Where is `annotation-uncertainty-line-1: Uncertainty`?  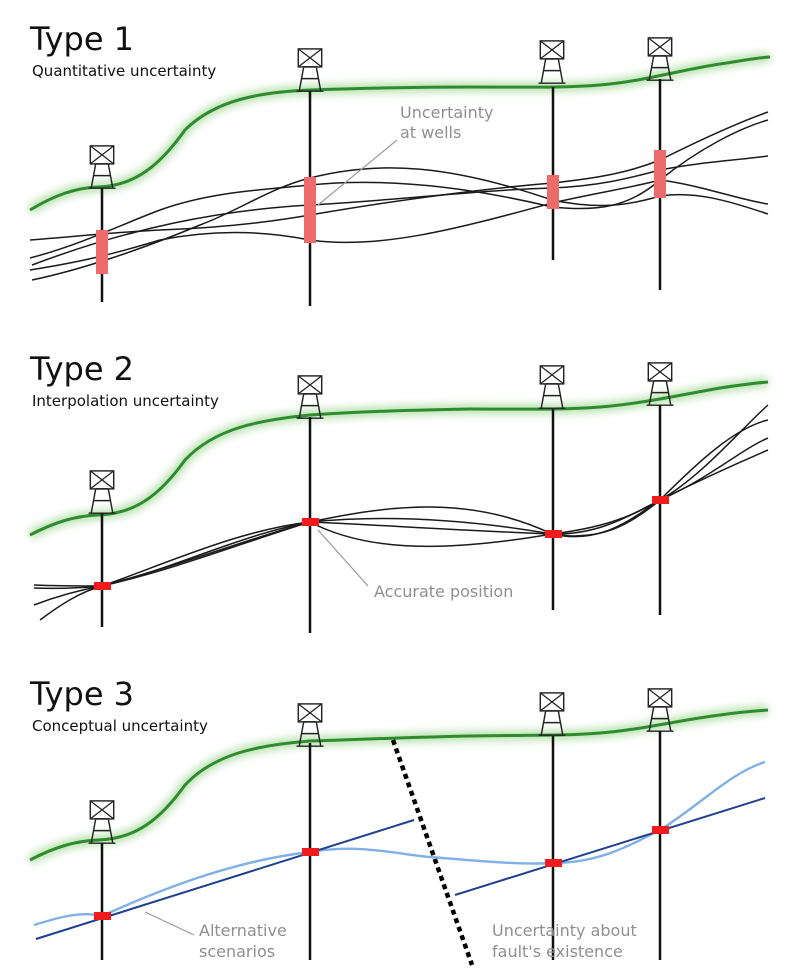
annotation-uncertainty-line-1: Uncertainty is located at coordinates (446, 112).